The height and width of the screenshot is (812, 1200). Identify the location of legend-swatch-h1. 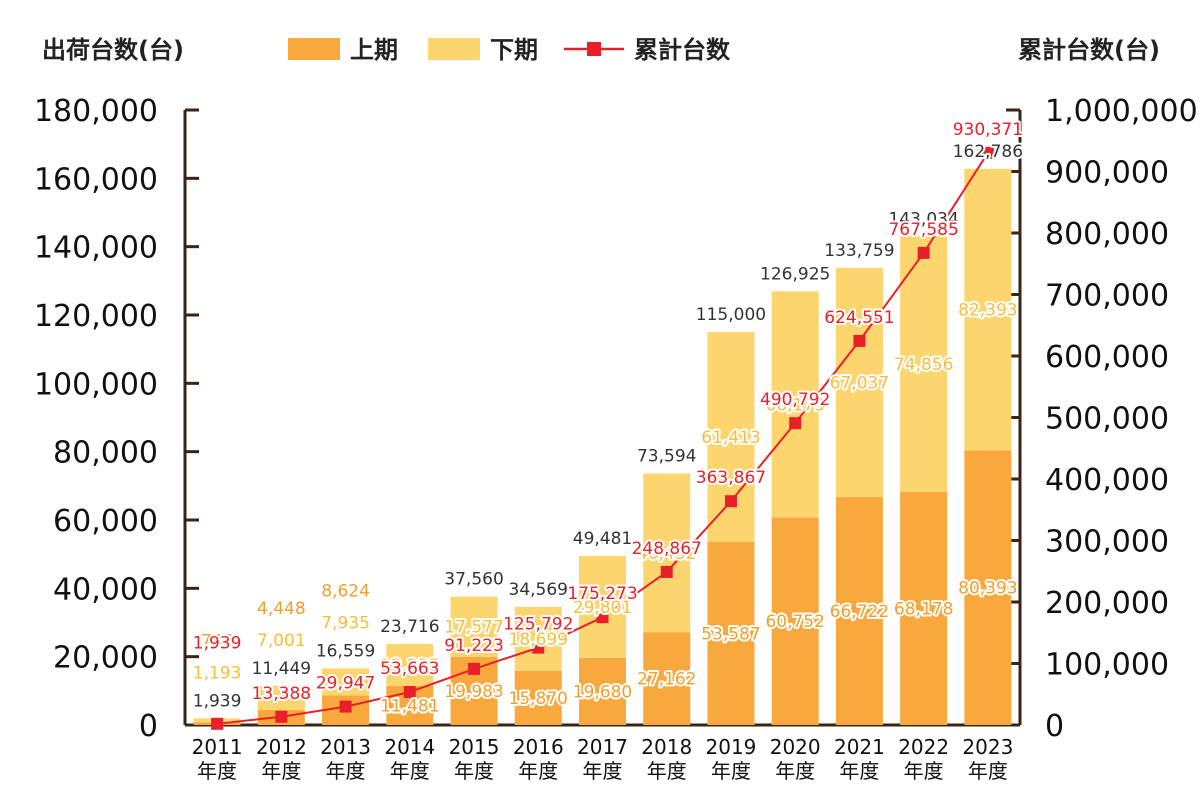
(314, 49).